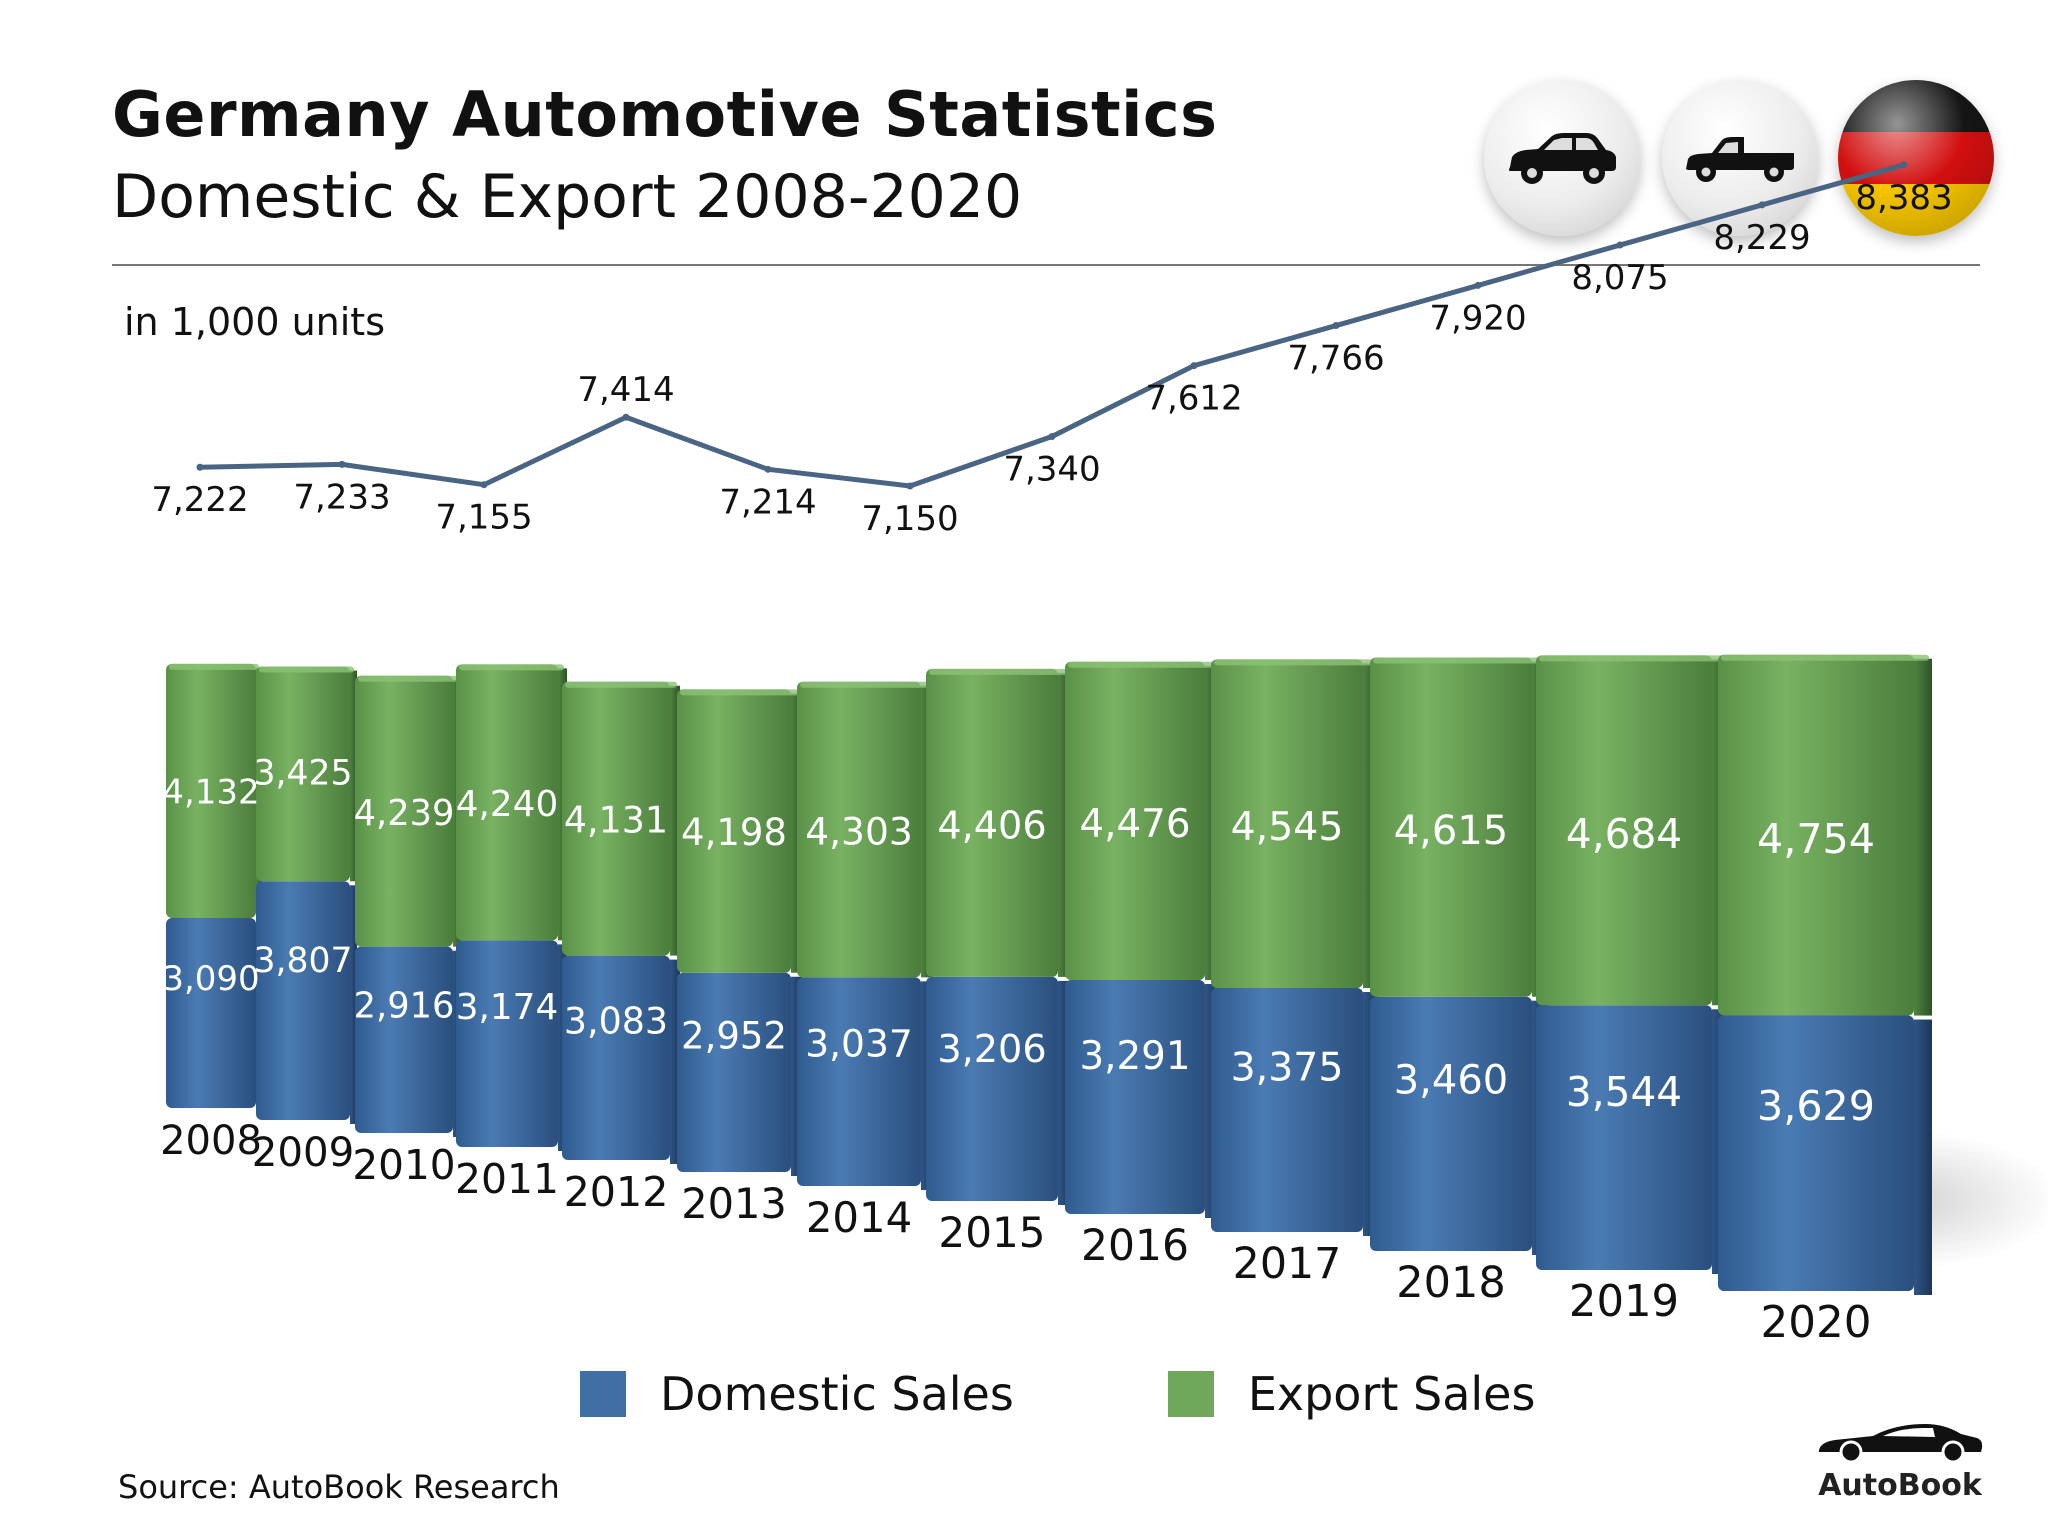 The height and width of the screenshot is (1536, 2048). I want to click on germany-flag-icon, so click(1916, 158).